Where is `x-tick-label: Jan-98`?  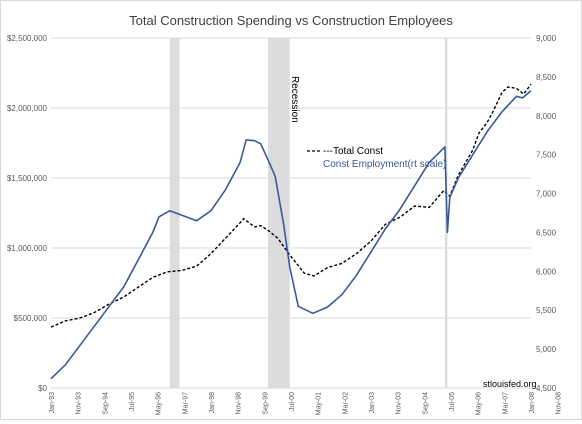
x-tick-label: Jan-98 is located at coordinates (212, 403).